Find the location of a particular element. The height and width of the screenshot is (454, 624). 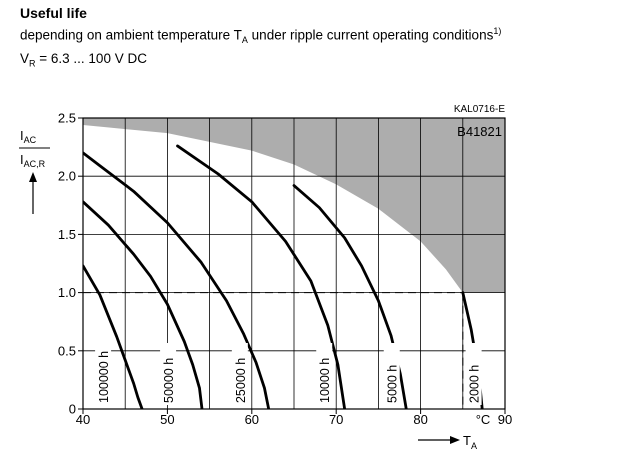

x-tick-label: 70 is located at coordinates (336, 419).